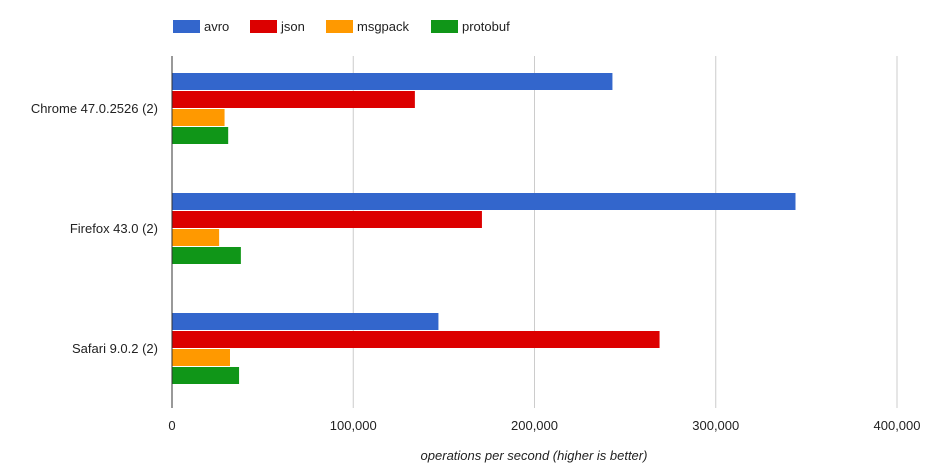  What do you see at coordinates (486, 26) in the screenshot?
I see `legend-label-protobuf: protobuf` at bounding box center [486, 26].